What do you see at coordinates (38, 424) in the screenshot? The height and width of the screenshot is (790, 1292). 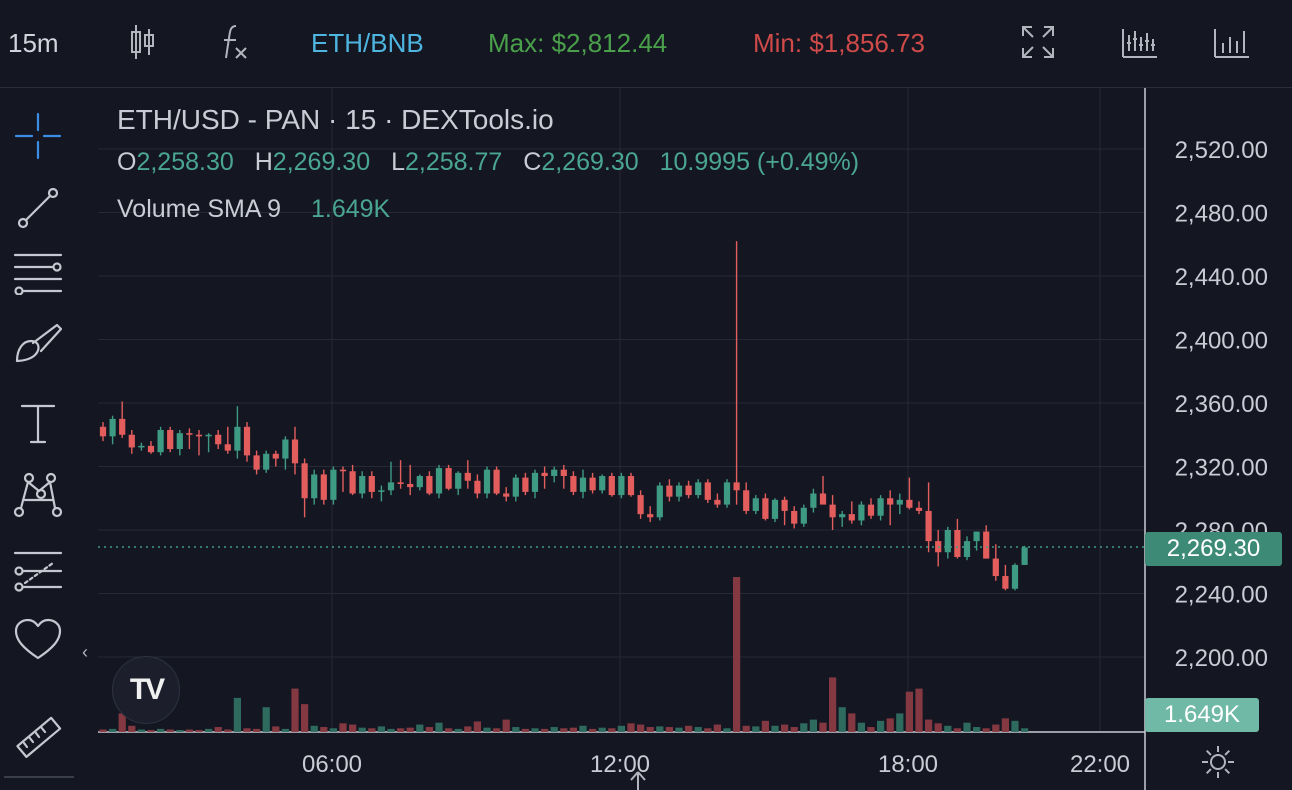 I see `text-icon` at bounding box center [38, 424].